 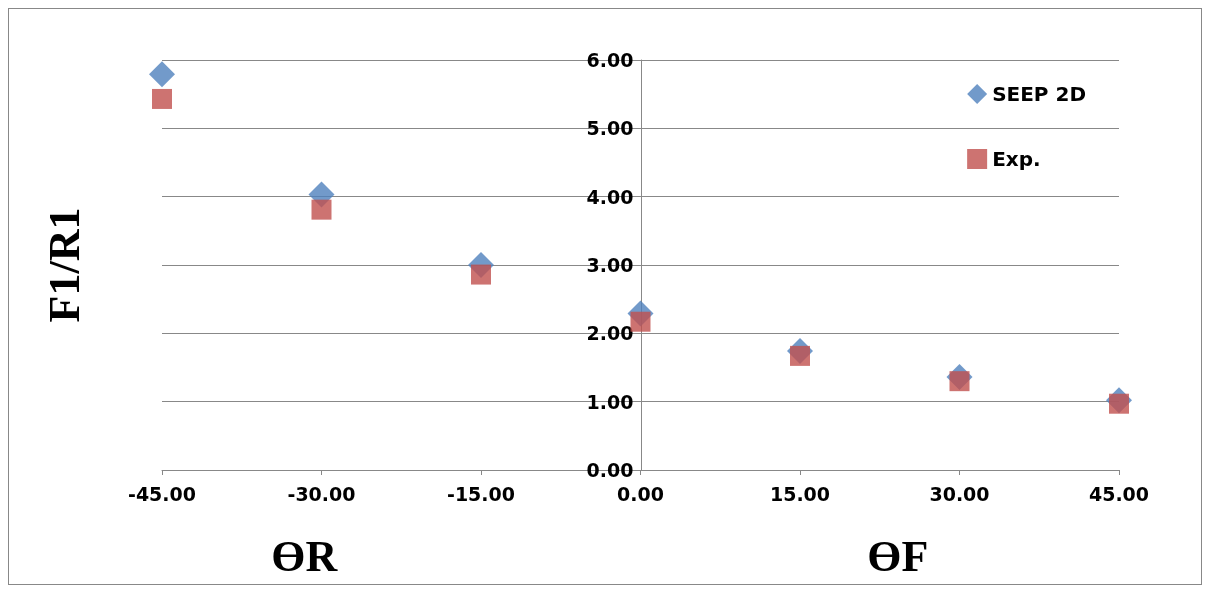 I want to click on x-tick-label: -45.00, so click(x=162, y=493).